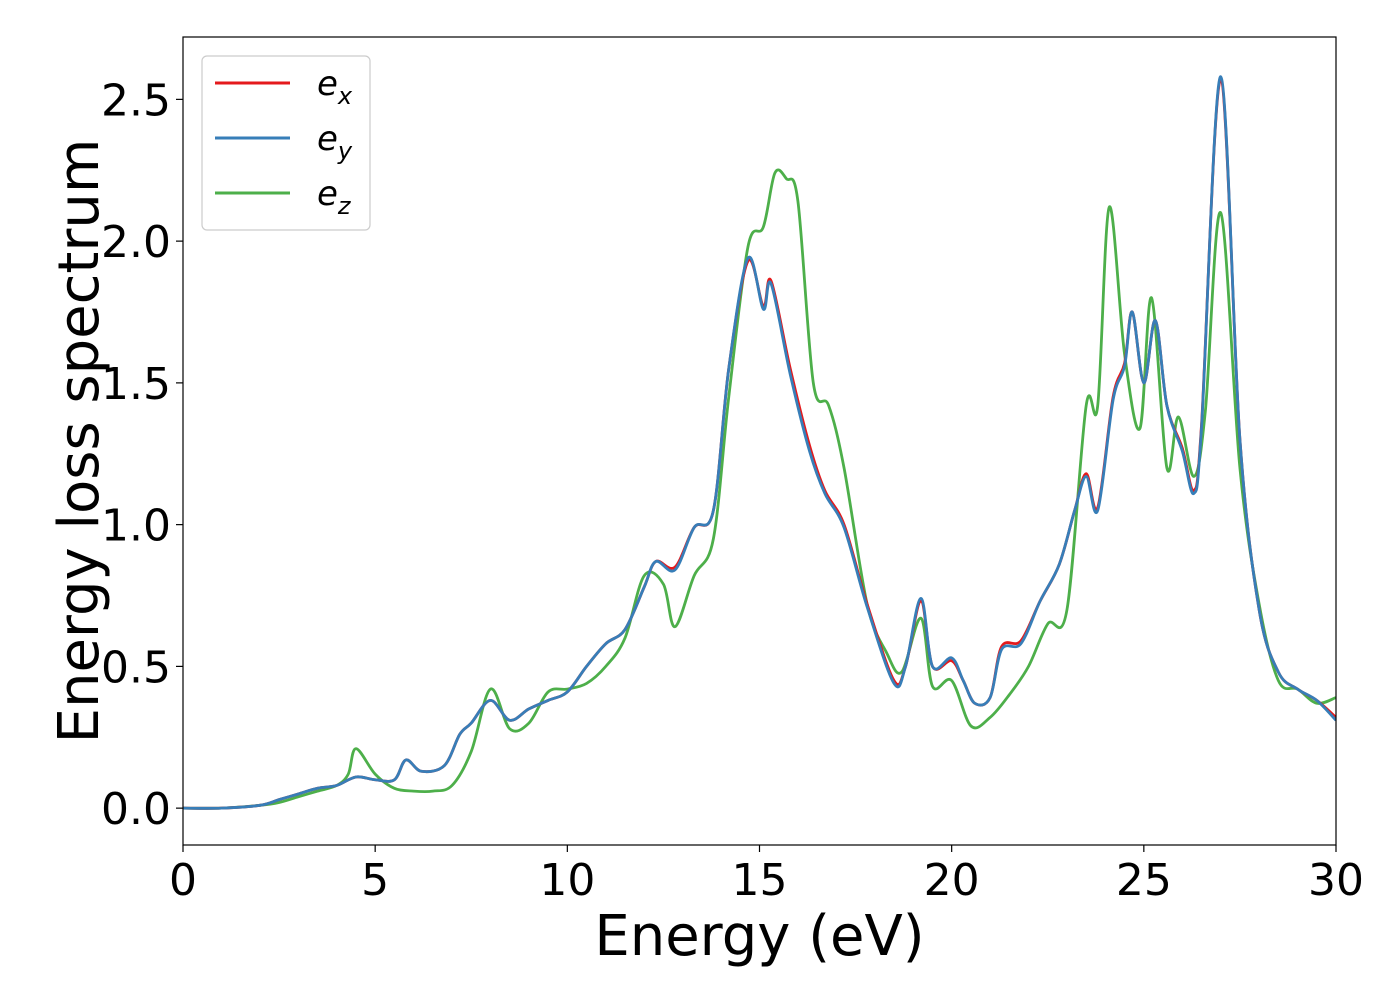 Image resolution: width=1400 pixels, height=1000 pixels. What do you see at coordinates (760, 880) in the screenshot?
I see `x-tick-label: 15` at bounding box center [760, 880].